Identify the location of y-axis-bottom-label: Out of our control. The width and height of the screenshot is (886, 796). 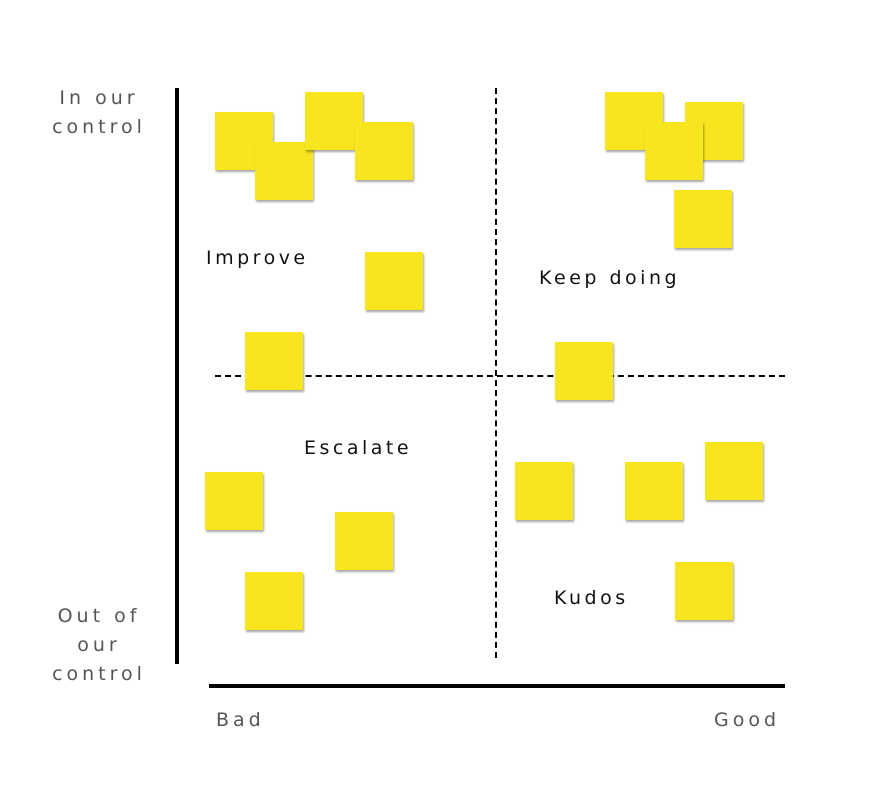
(99, 645).